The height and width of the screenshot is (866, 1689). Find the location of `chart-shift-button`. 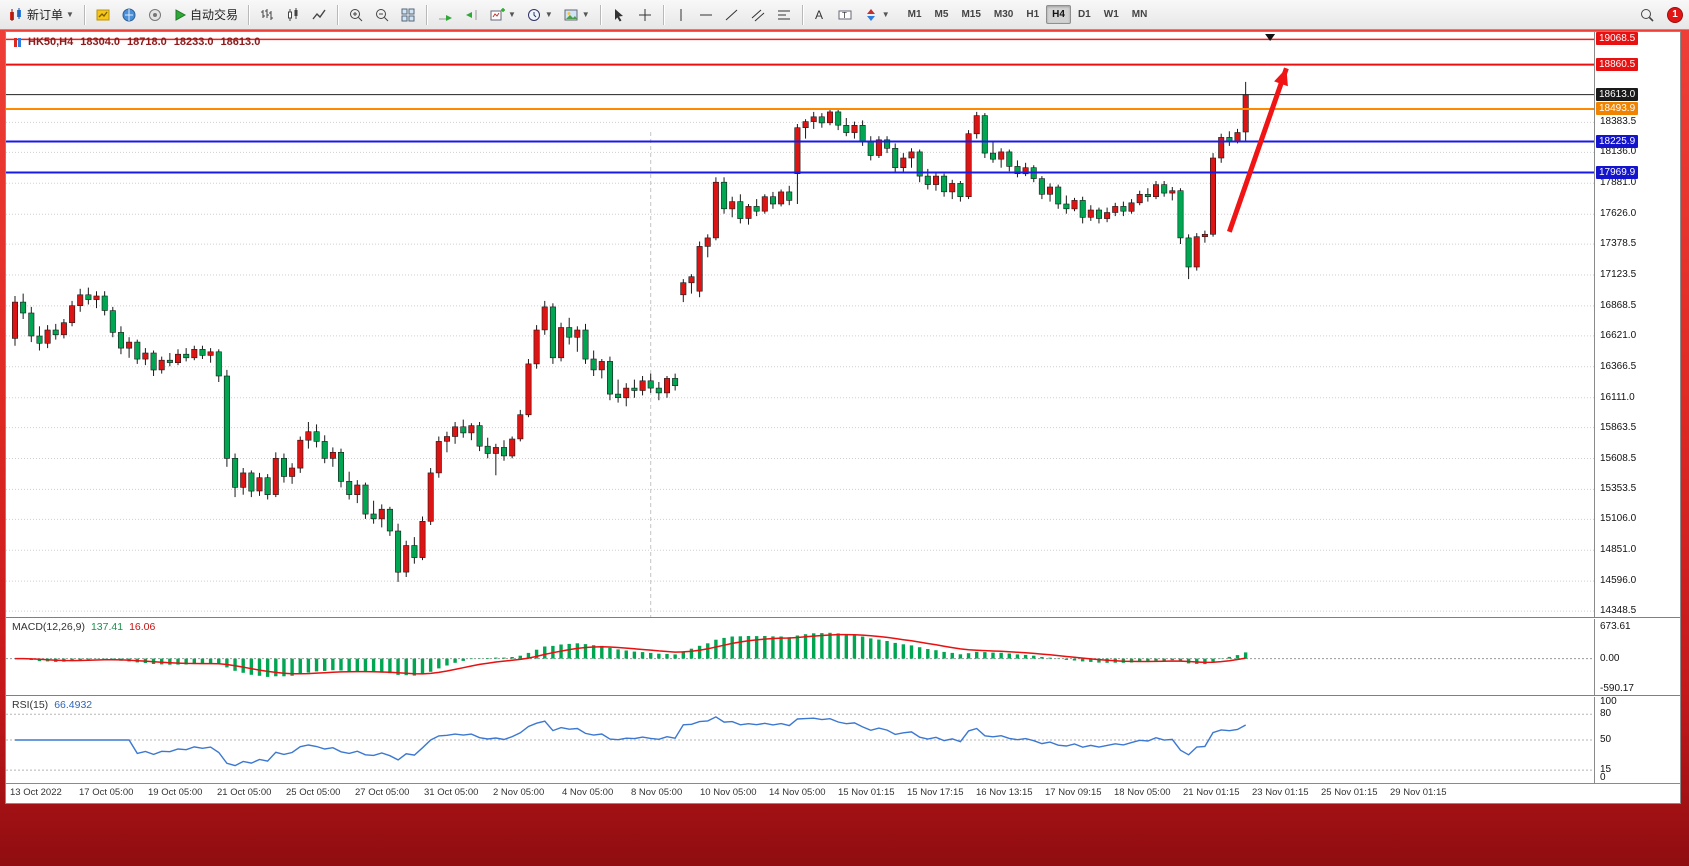

chart-shift-button is located at coordinates (471, 15).